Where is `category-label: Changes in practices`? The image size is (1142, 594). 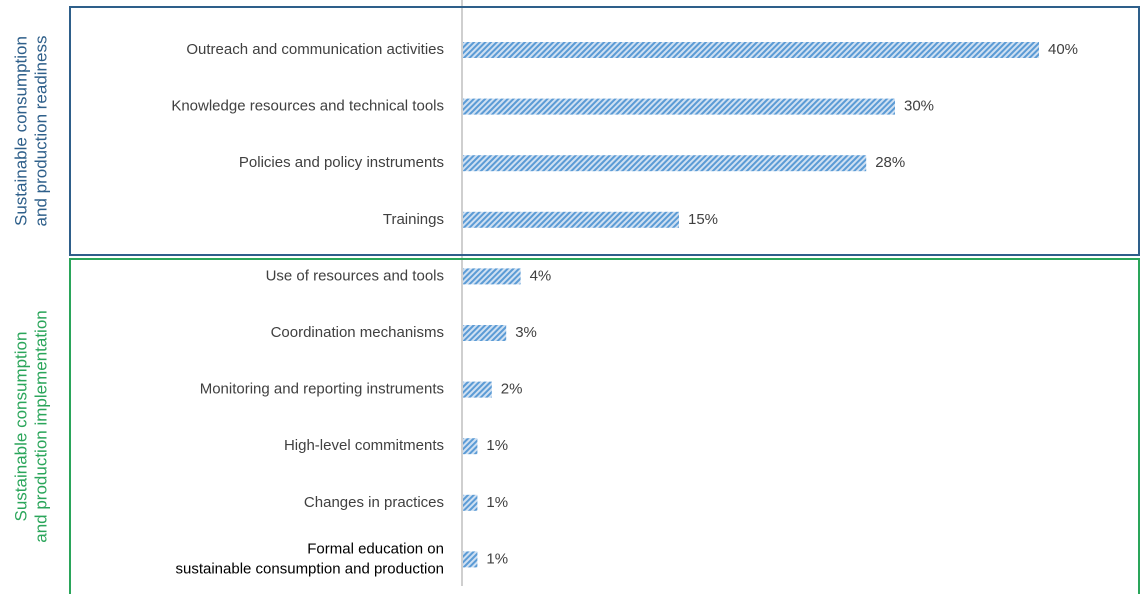
category-label: Changes in practices is located at coordinates (374, 502).